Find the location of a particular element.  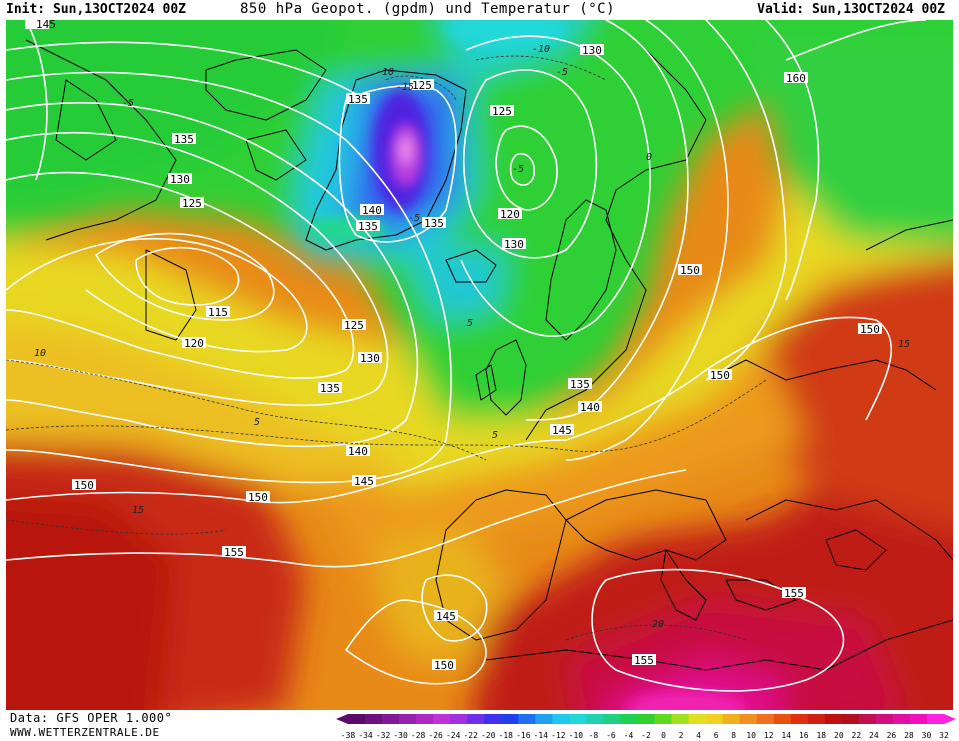

legend-tick-label: 18 is located at coordinates (821, 735).